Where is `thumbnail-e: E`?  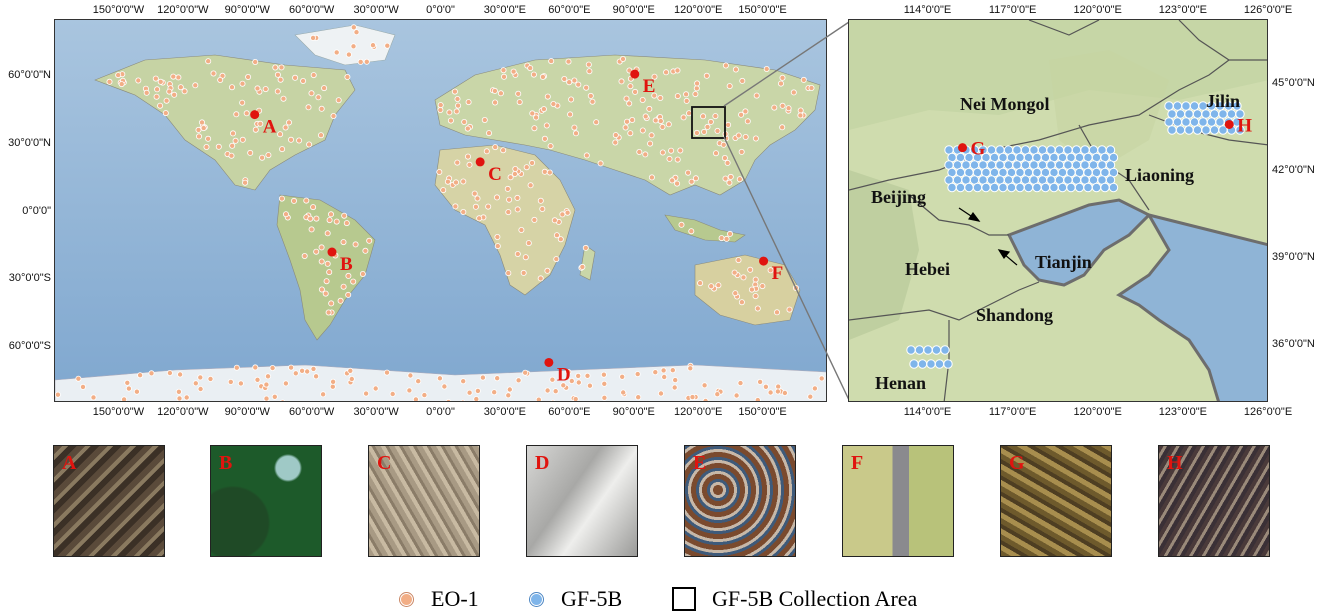 thumbnail-e: E is located at coordinates (740, 501).